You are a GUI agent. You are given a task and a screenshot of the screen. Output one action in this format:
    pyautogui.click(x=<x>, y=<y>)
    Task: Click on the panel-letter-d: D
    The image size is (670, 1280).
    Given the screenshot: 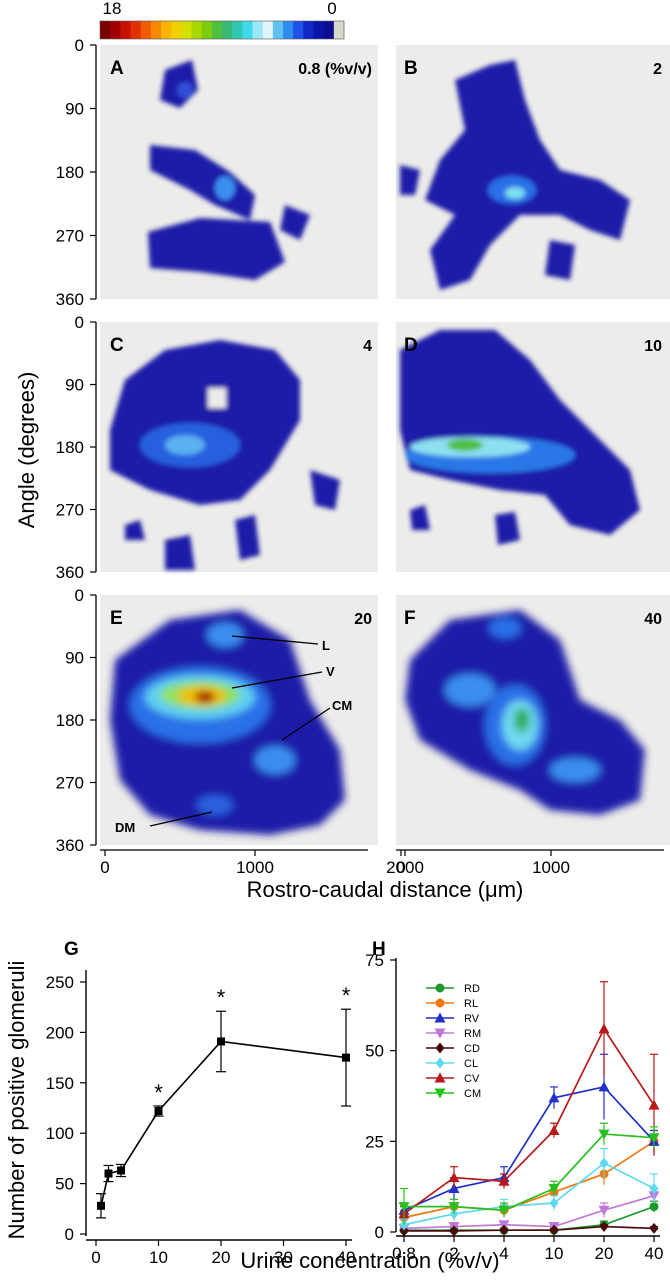 What is the action you would take?
    pyautogui.click(x=411, y=345)
    